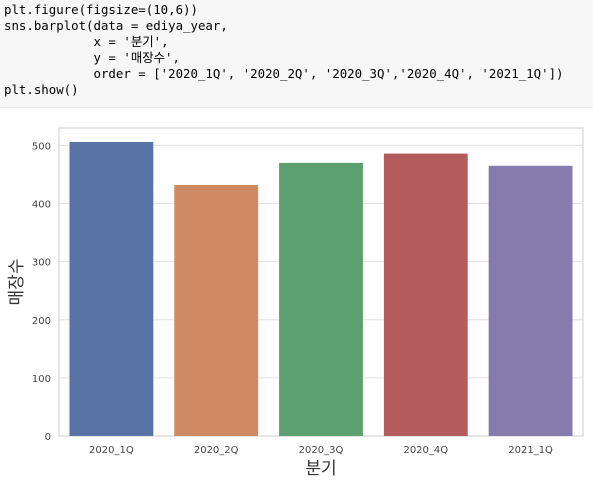  What do you see at coordinates (321, 450) in the screenshot?
I see `x-tick-label: 2020_3Q` at bounding box center [321, 450].